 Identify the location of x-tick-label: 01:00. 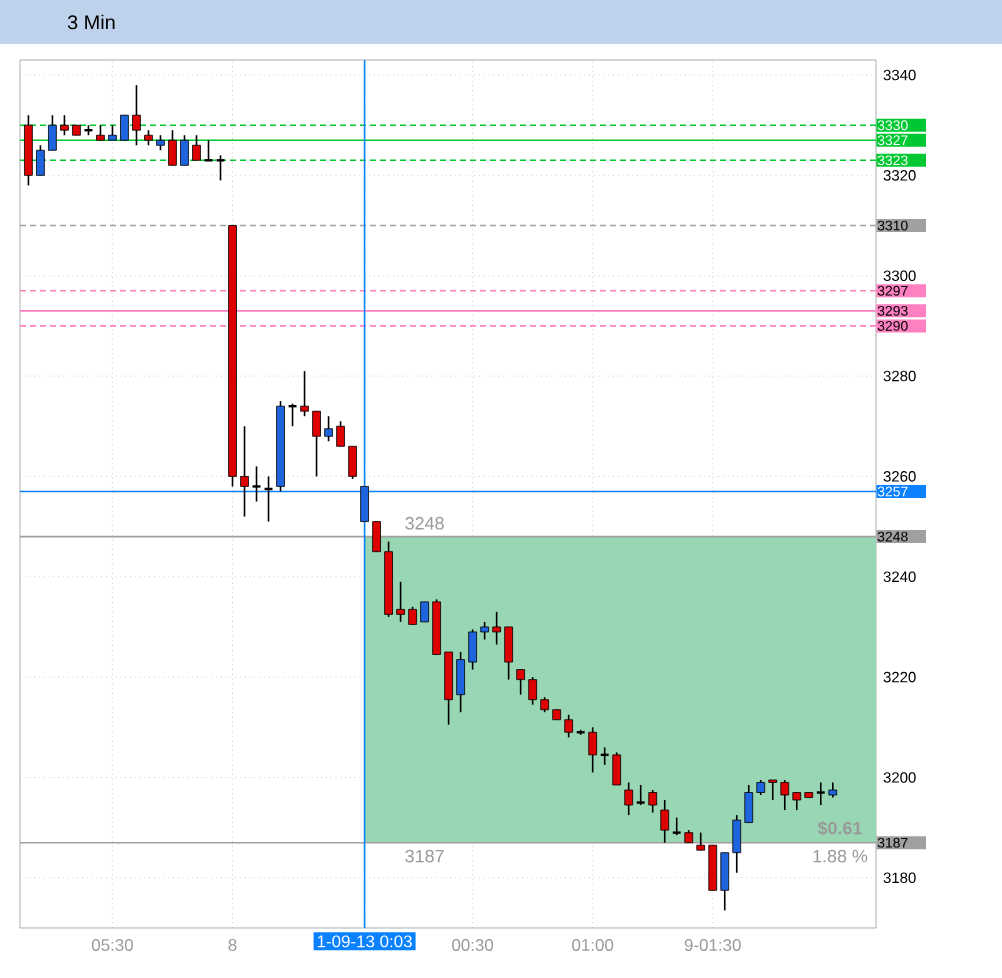
(593, 945).